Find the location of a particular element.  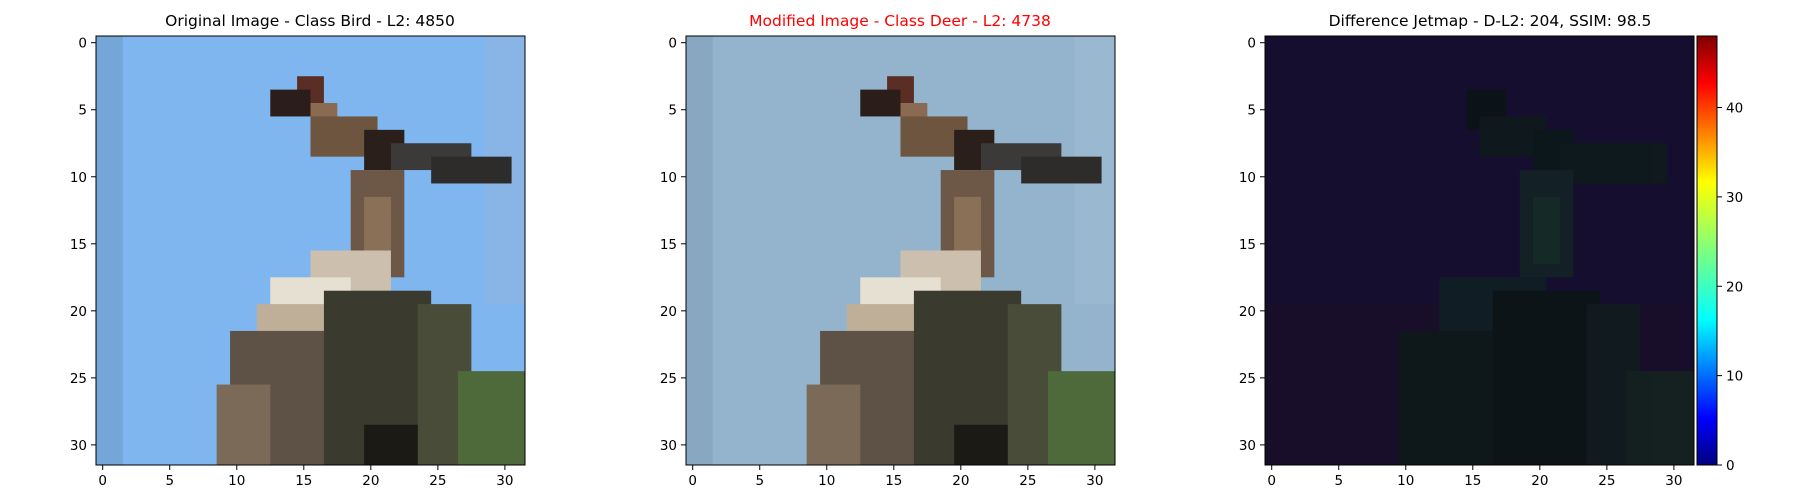

y-tick-label-original: 5 is located at coordinates (82, 111).